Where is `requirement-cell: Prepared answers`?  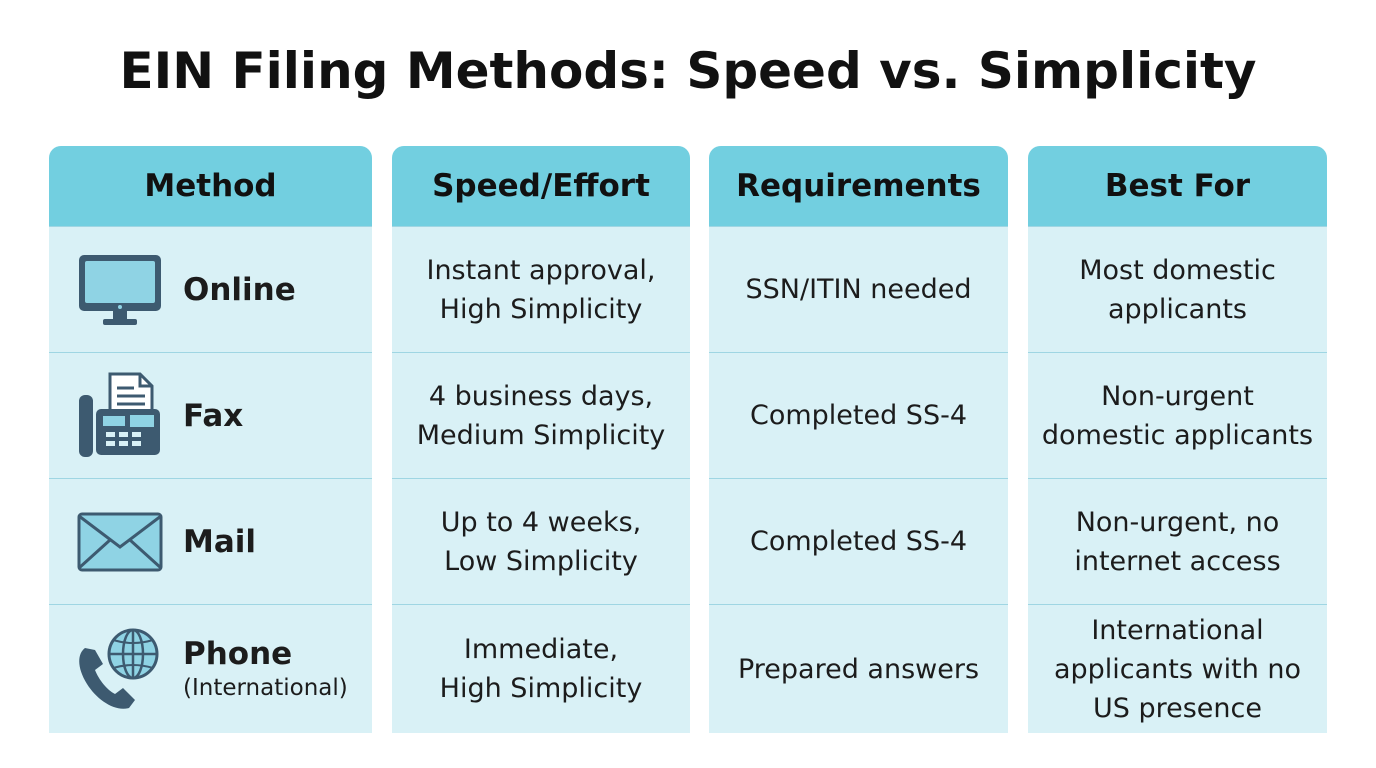 requirement-cell: Prepared answers is located at coordinates (858, 668).